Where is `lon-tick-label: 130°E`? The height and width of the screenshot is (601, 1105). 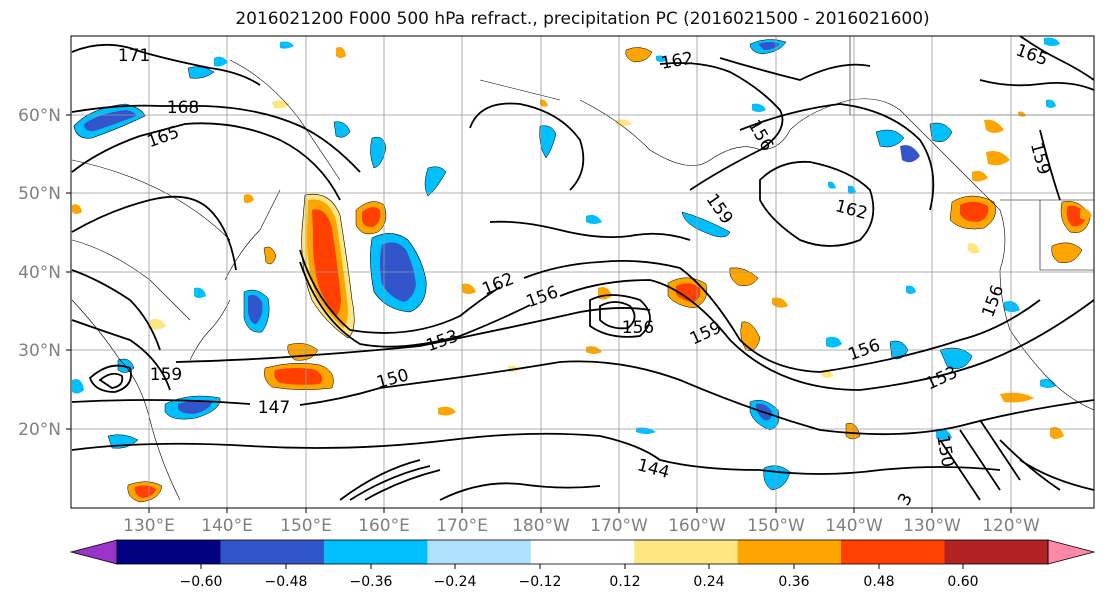
lon-tick-label: 130°E is located at coordinates (149, 526).